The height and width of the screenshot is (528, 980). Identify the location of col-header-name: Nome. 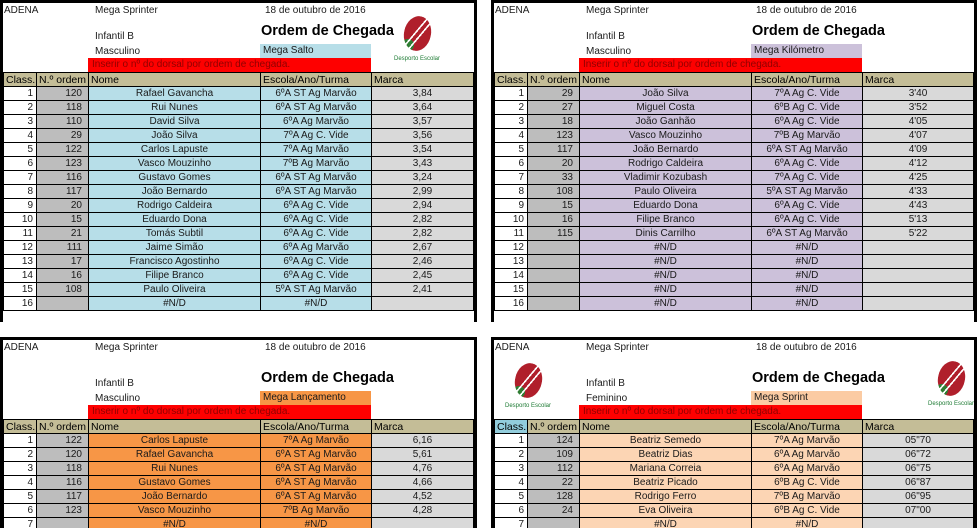
(665, 79).